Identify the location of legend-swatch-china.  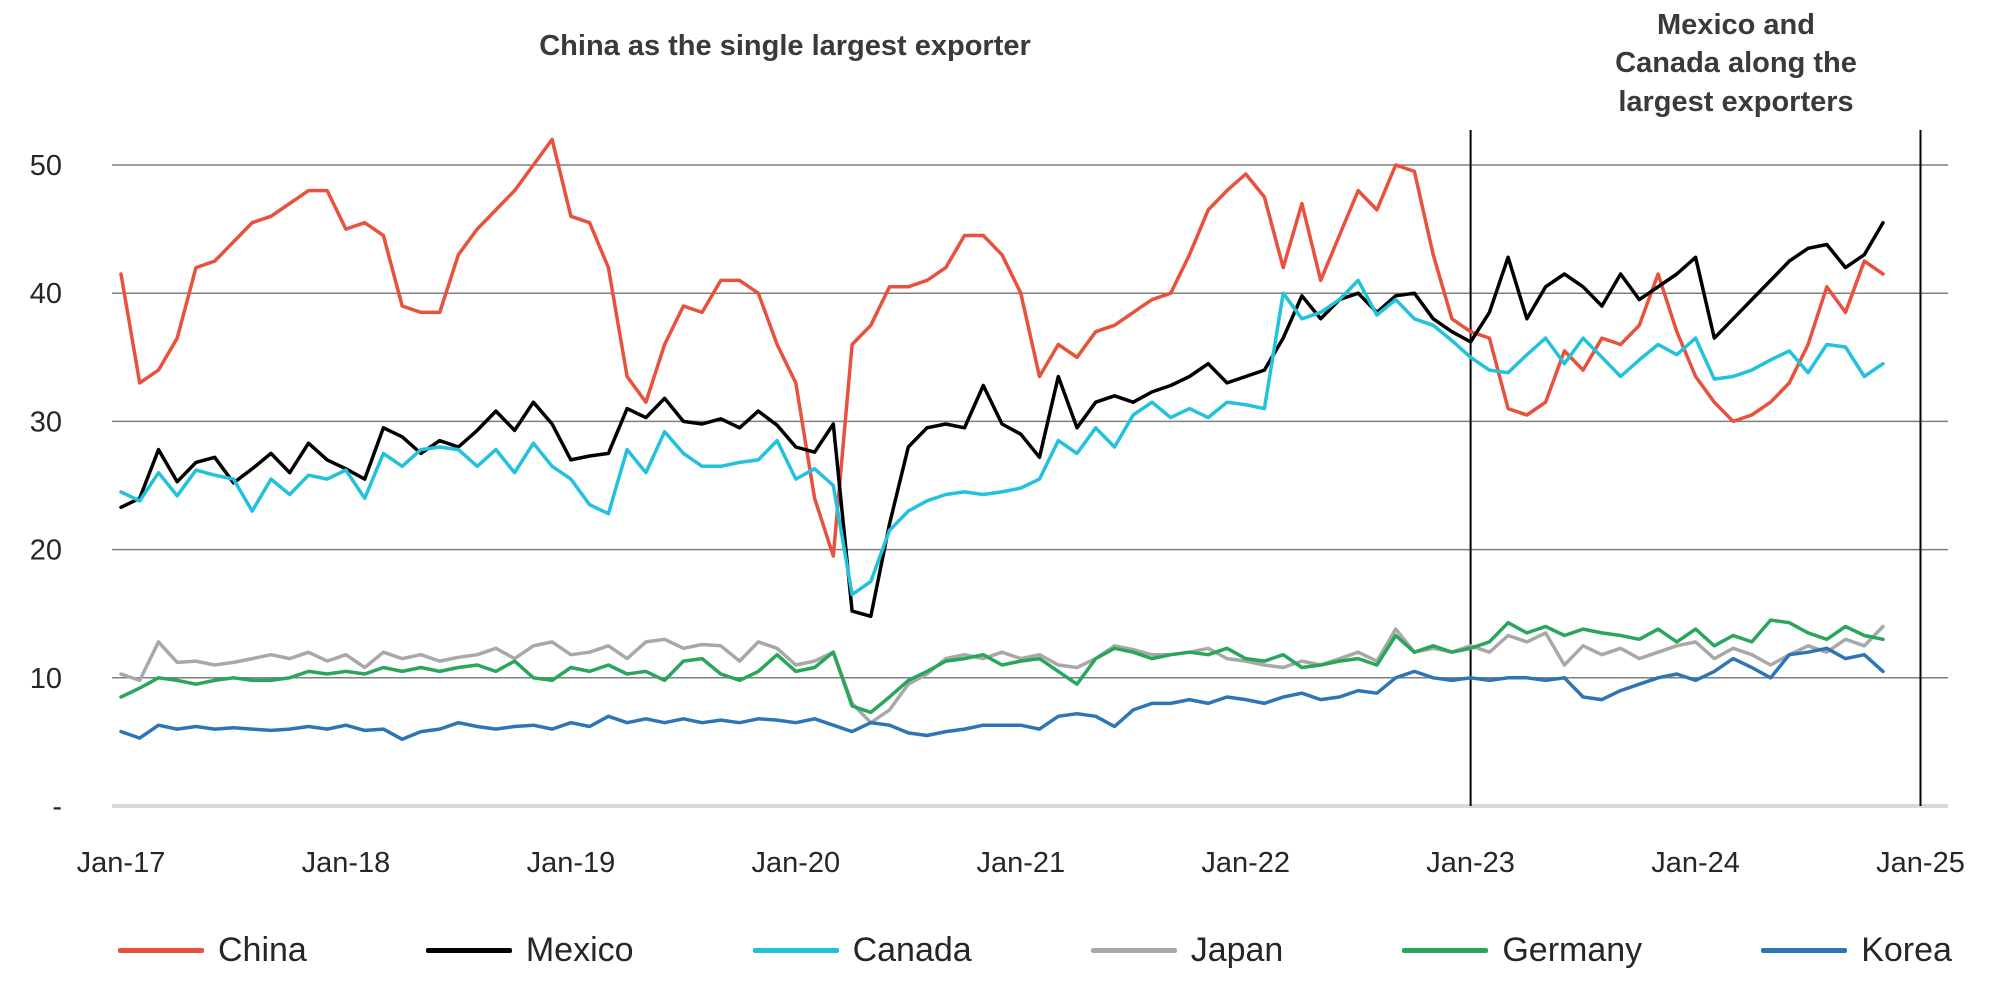
(161, 950).